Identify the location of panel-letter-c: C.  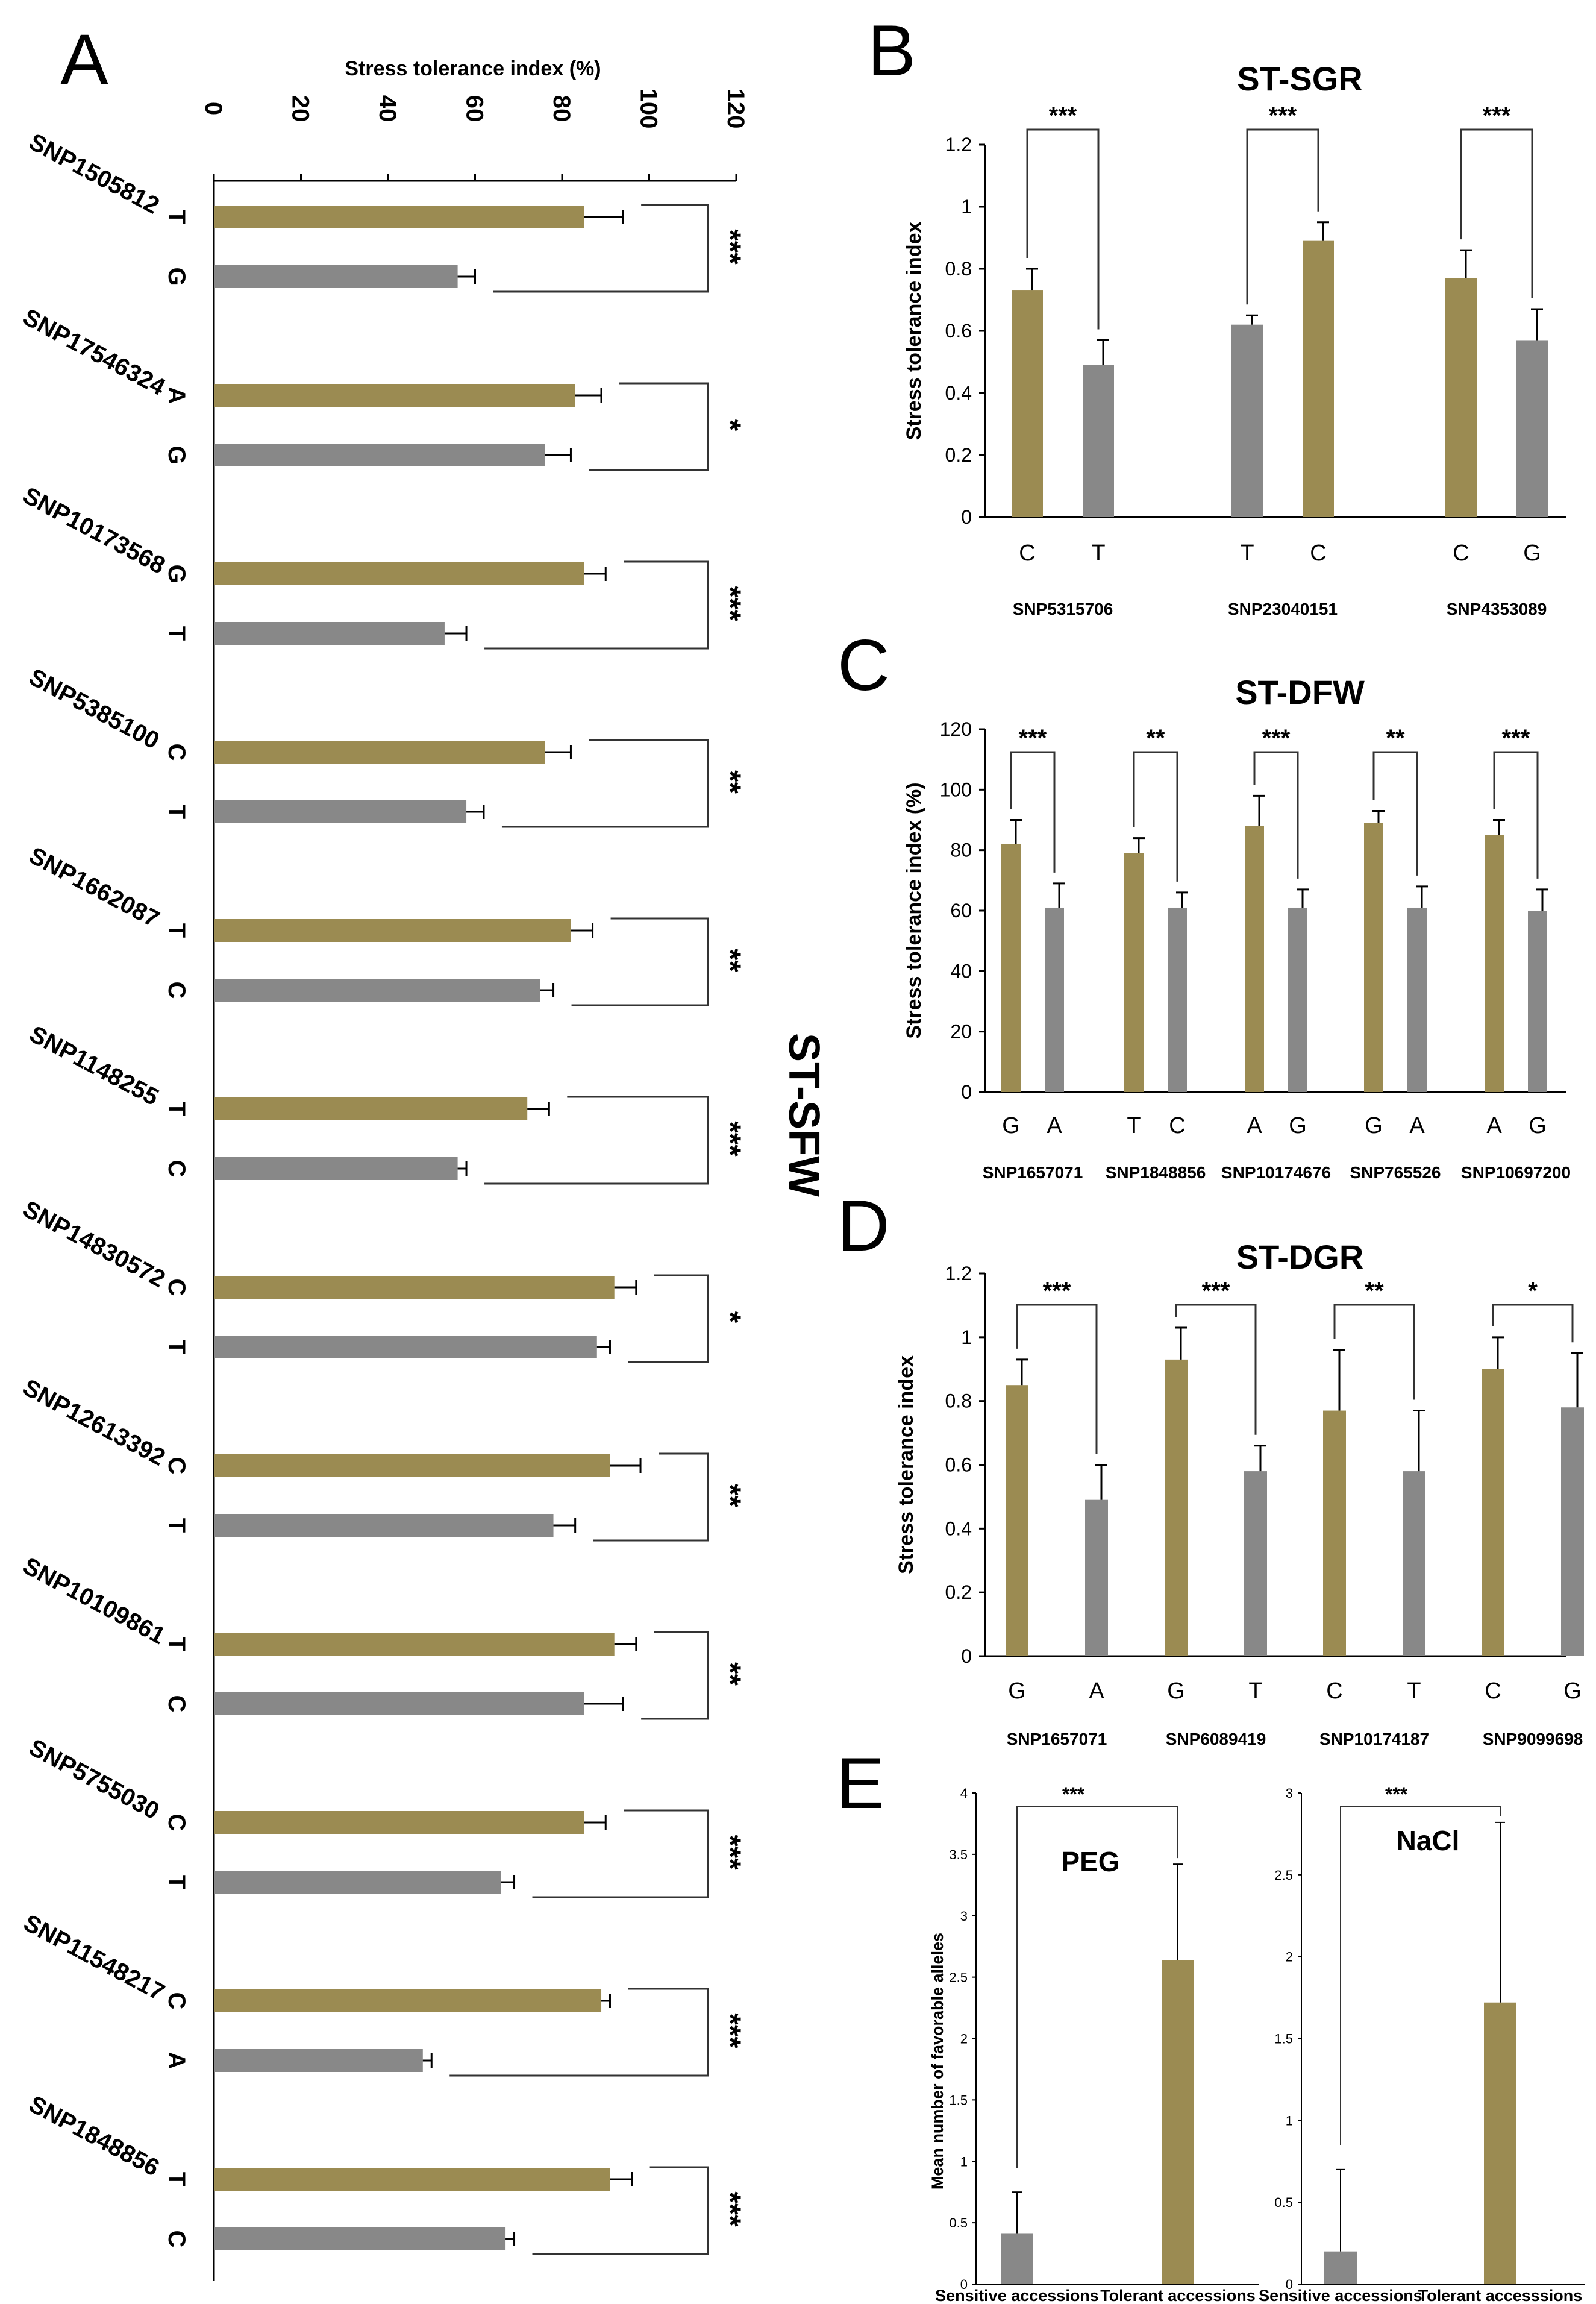
(863, 665).